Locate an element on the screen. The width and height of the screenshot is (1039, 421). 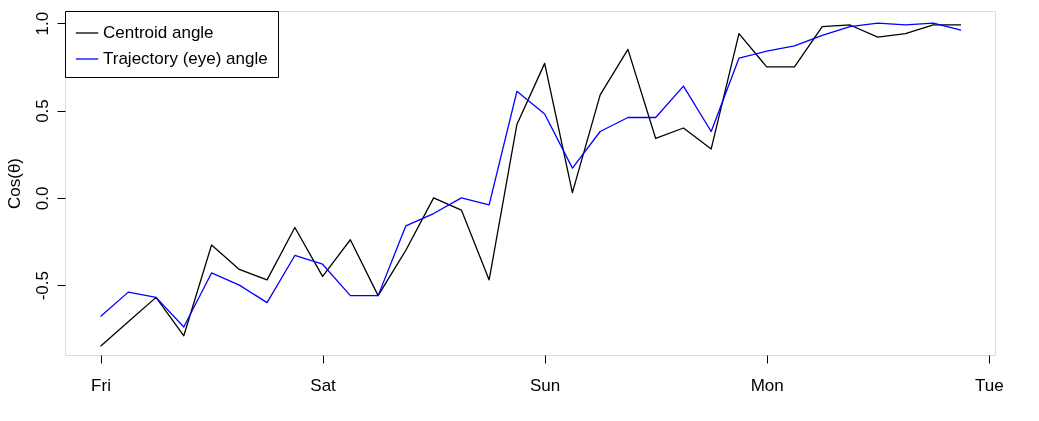
x-tick-label: Tue is located at coordinates (989, 385).